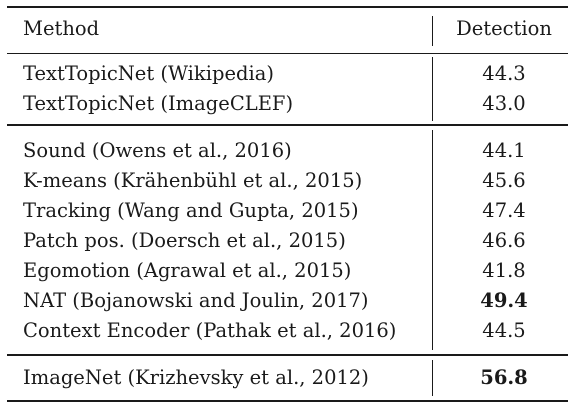 The height and width of the screenshot is (409, 575). Describe the element at coordinates (504, 150) in the screenshot. I see `detection-cell: 44.1` at that location.